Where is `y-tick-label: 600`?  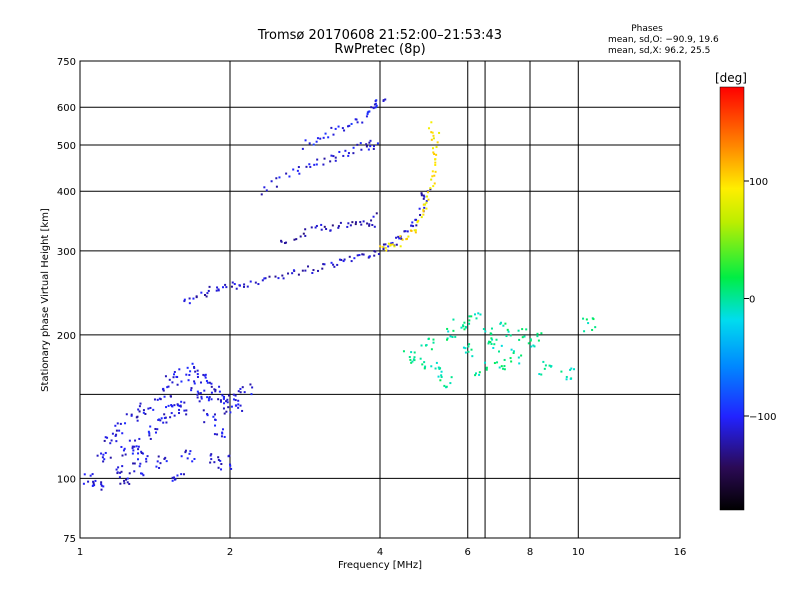
y-tick-label: 600 is located at coordinates (66, 108).